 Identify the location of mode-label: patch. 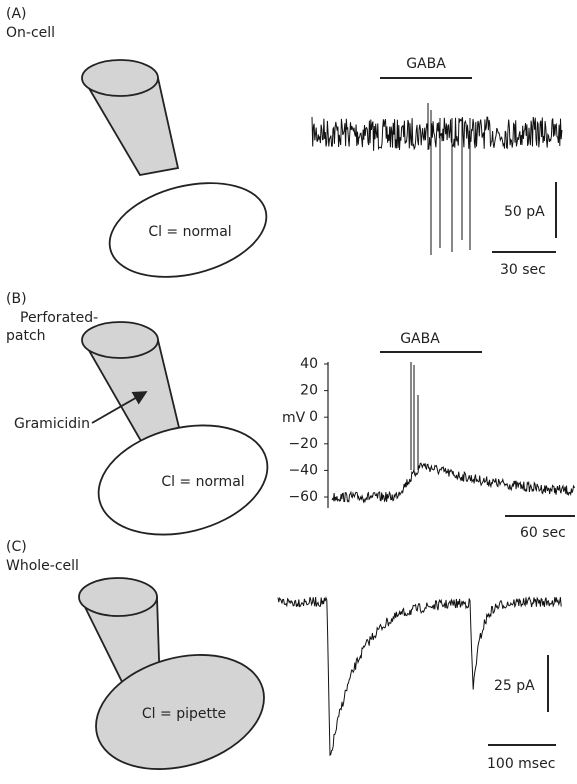
(26, 336).